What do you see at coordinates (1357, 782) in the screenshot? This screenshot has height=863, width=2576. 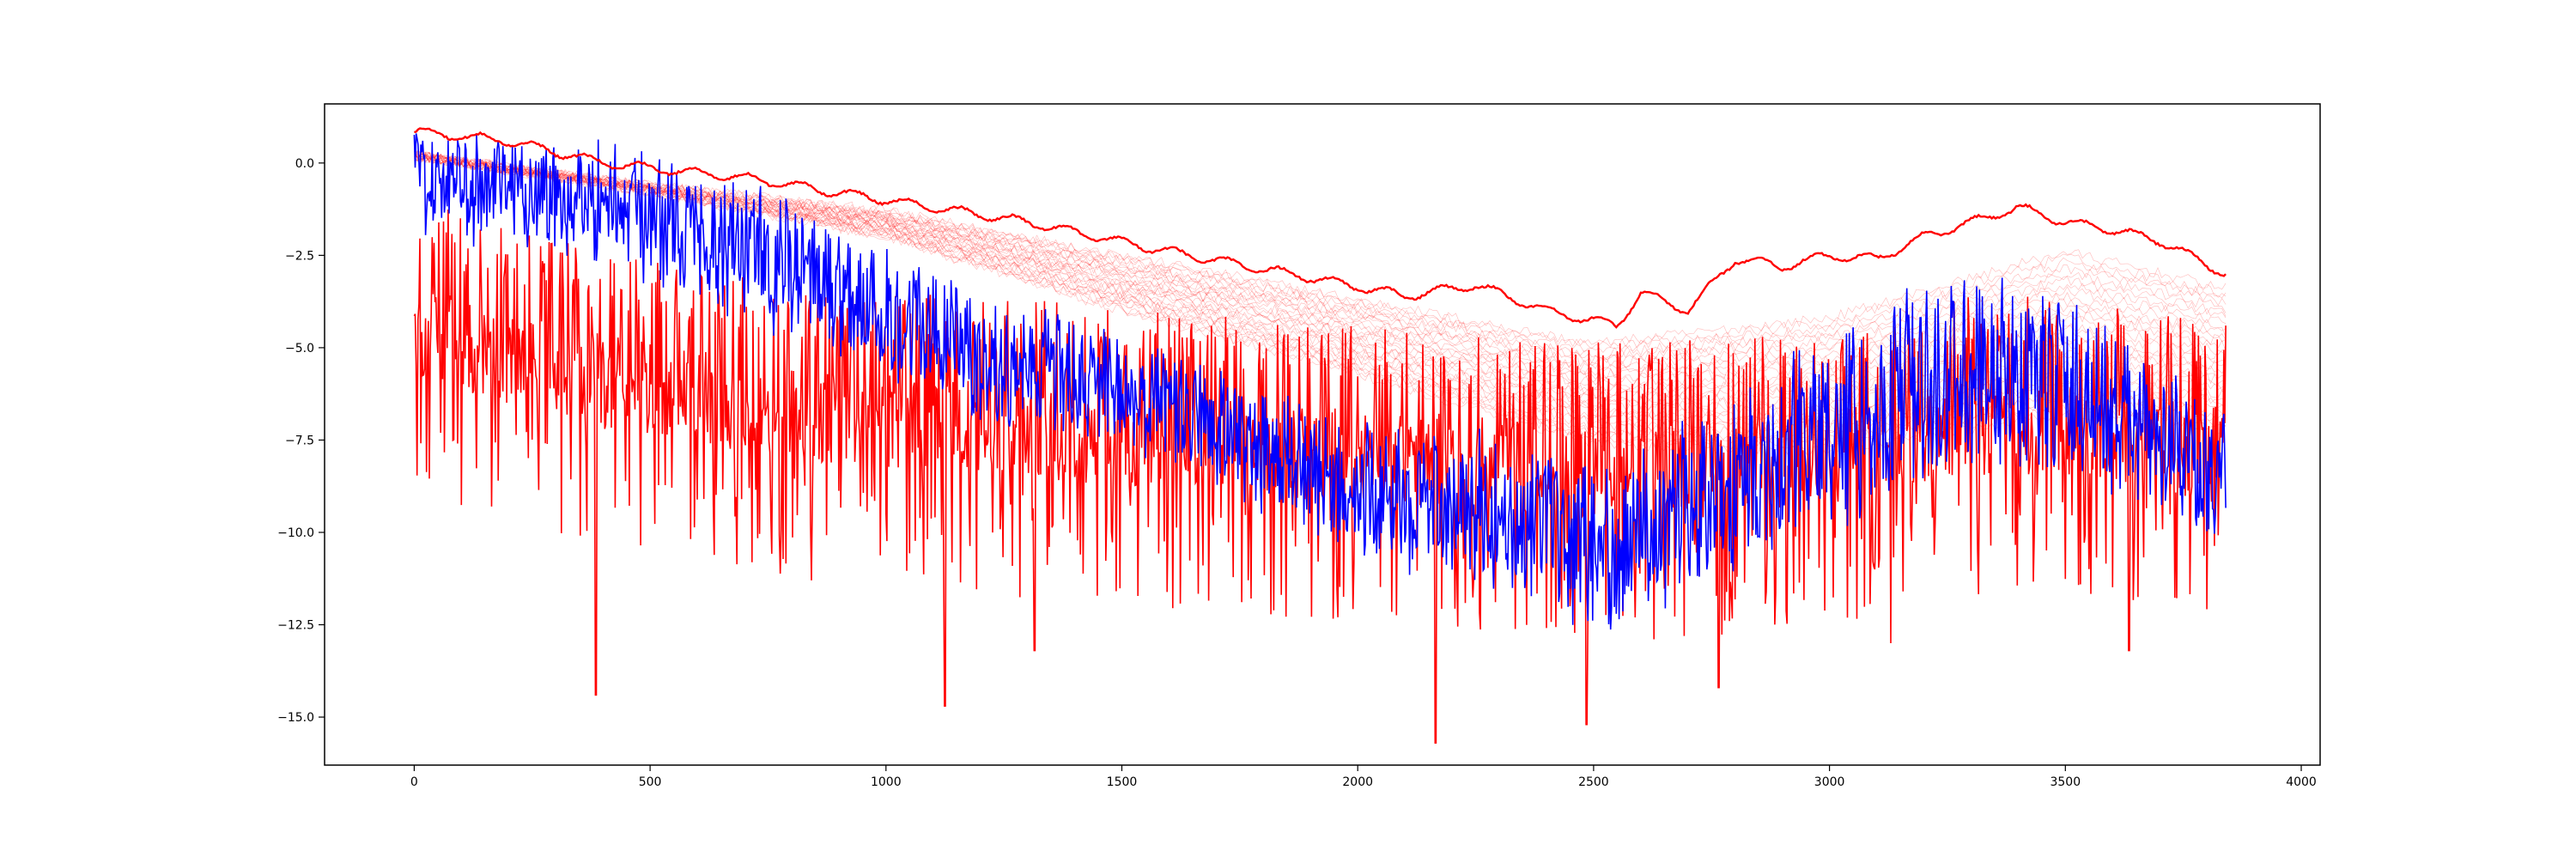 I see `x-tick-label: 2000` at bounding box center [1357, 782].